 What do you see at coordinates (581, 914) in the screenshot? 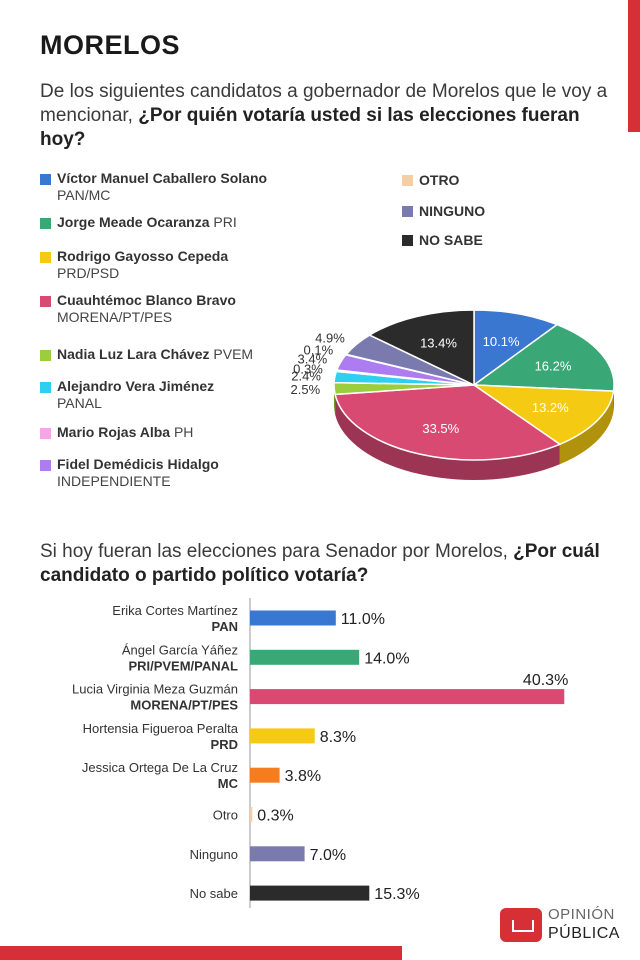
I see `logo-line1: OPINIÓN` at bounding box center [581, 914].